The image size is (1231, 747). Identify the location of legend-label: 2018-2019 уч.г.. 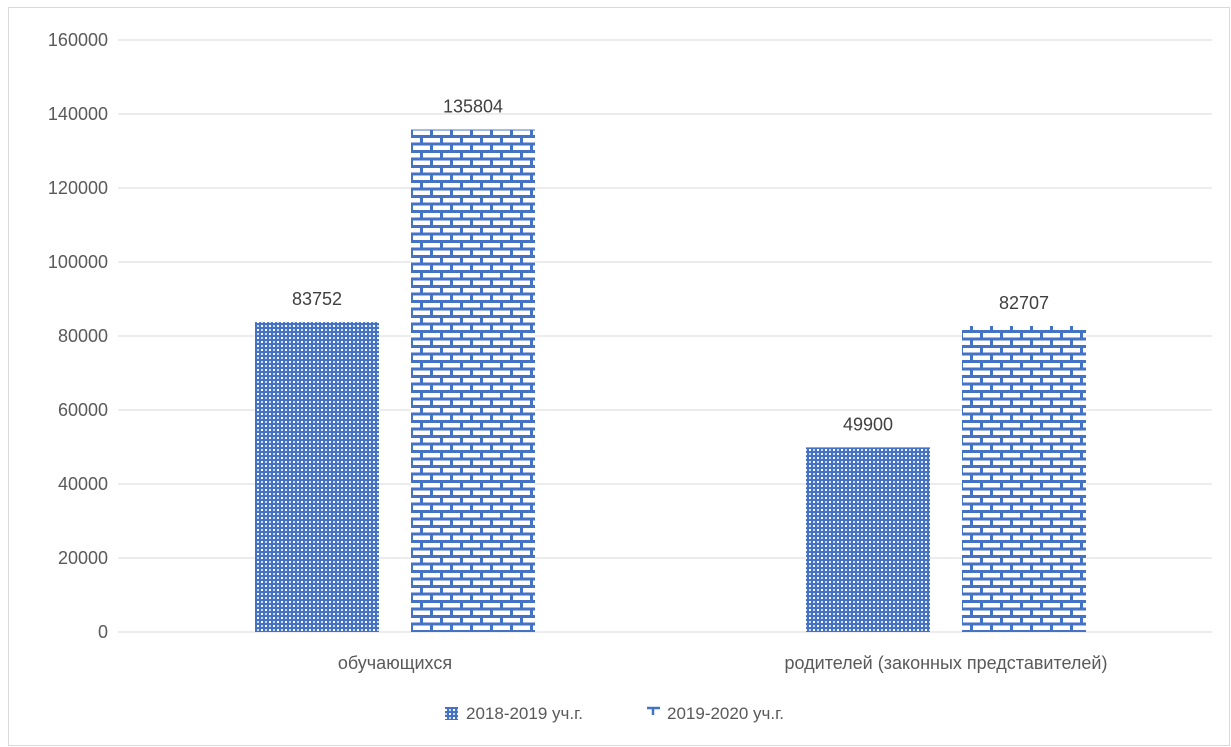
(524, 713).